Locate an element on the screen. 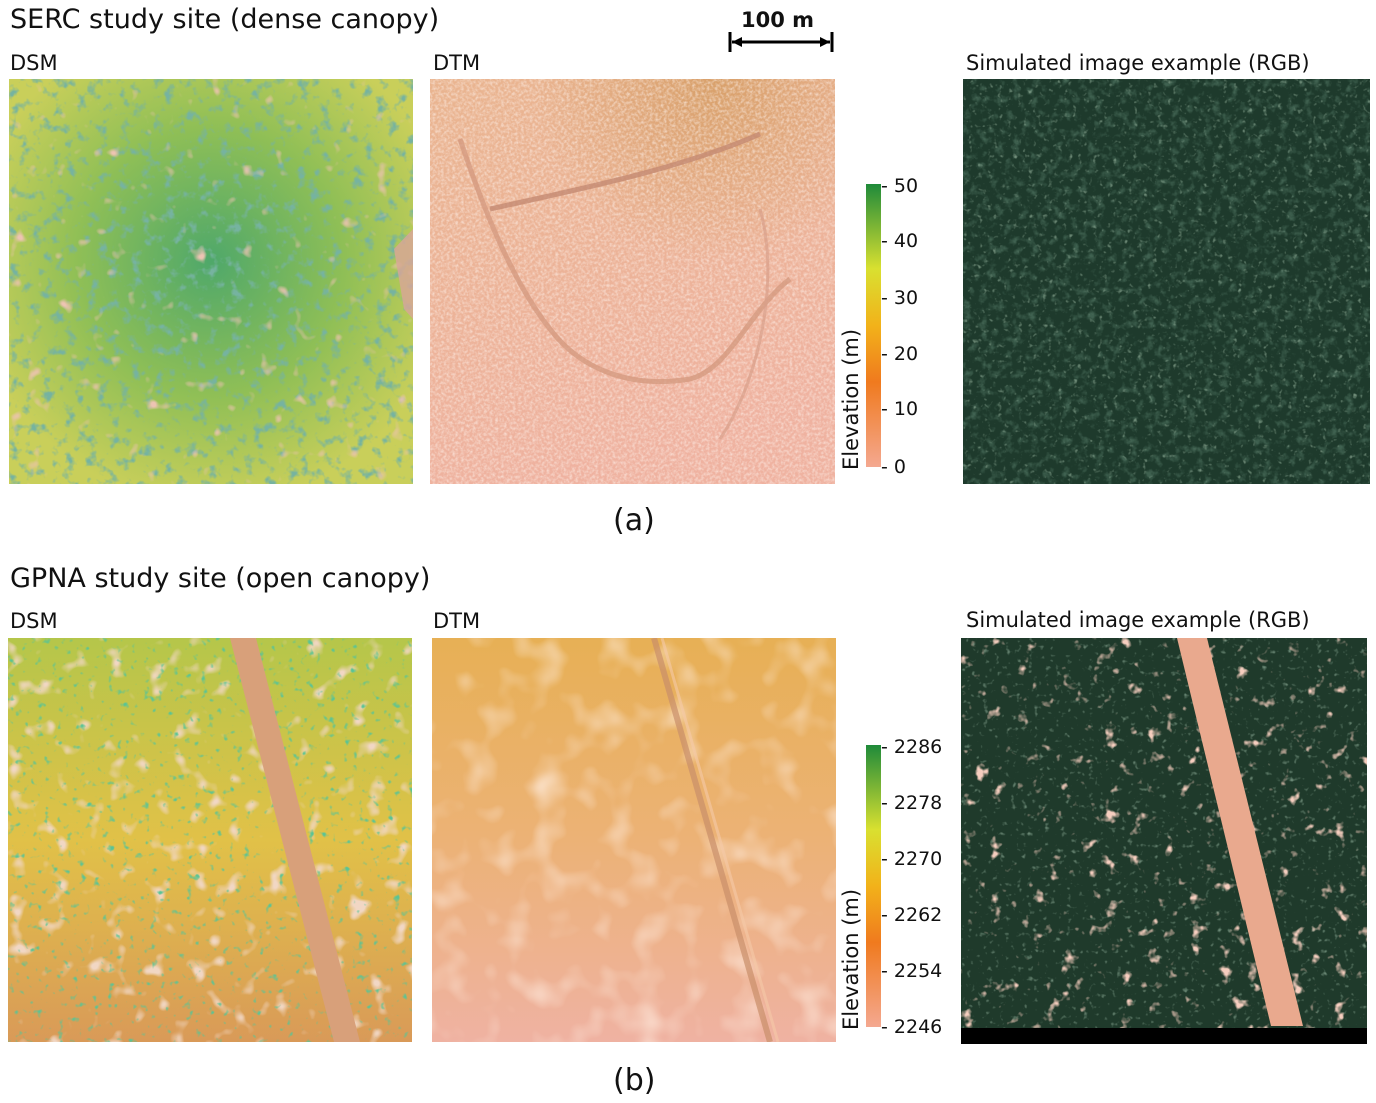 The image size is (1376, 1103). panel-a-rgb-image is located at coordinates (1166, 281).